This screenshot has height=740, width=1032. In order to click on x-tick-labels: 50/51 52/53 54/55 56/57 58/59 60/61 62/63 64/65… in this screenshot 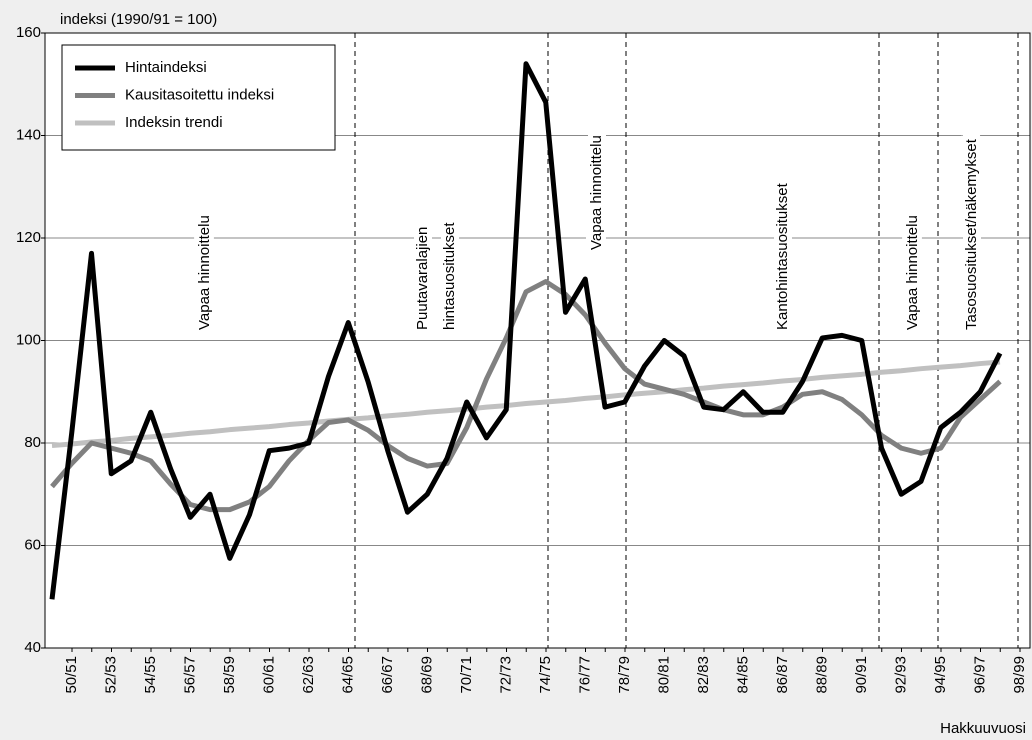, I will do `click(545, 671)`.